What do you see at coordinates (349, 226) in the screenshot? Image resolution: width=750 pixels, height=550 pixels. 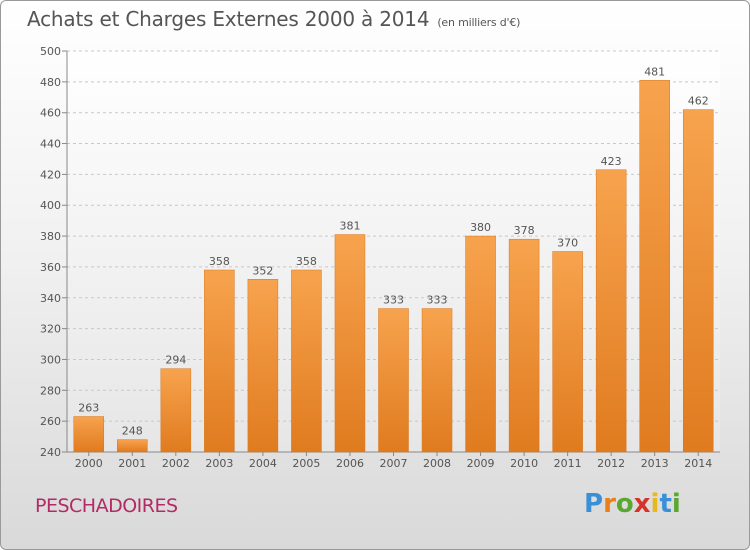 I see `bar-value-label: 381` at bounding box center [349, 226].